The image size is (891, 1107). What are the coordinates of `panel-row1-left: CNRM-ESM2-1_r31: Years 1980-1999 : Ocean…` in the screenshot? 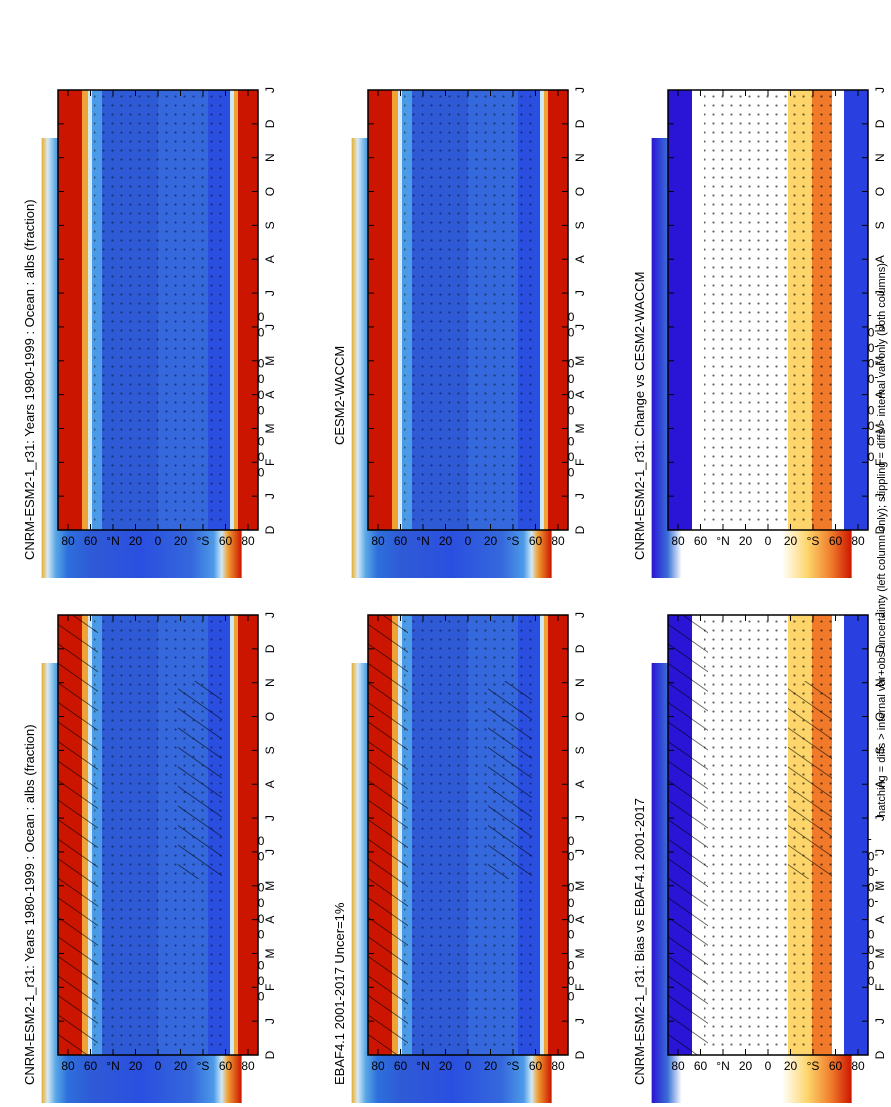 It's located at (149, 857).